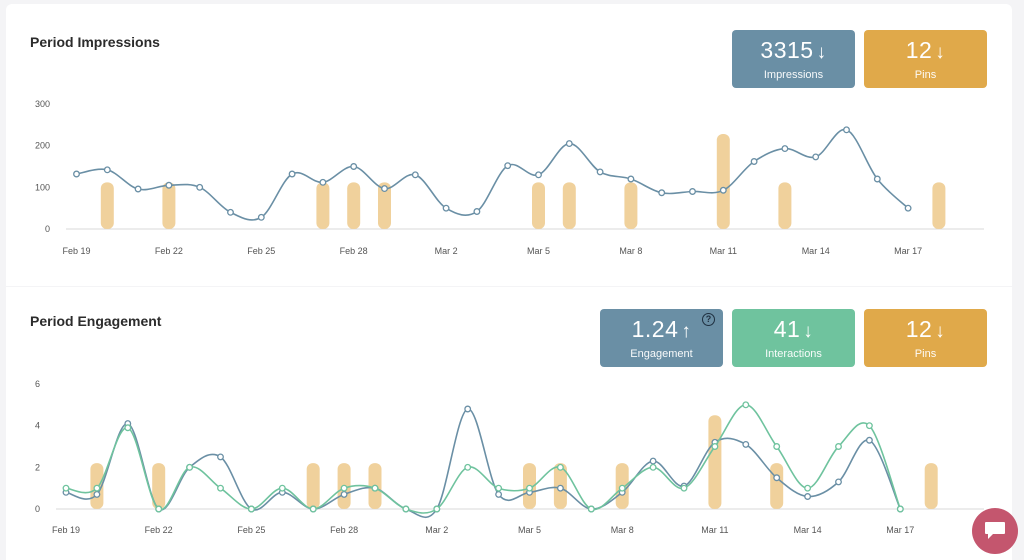 The image size is (1024, 560). What do you see at coordinates (661, 338) in the screenshot?
I see `engagement-stat: 1.24 ↑ Engagement ?` at bounding box center [661, 338].